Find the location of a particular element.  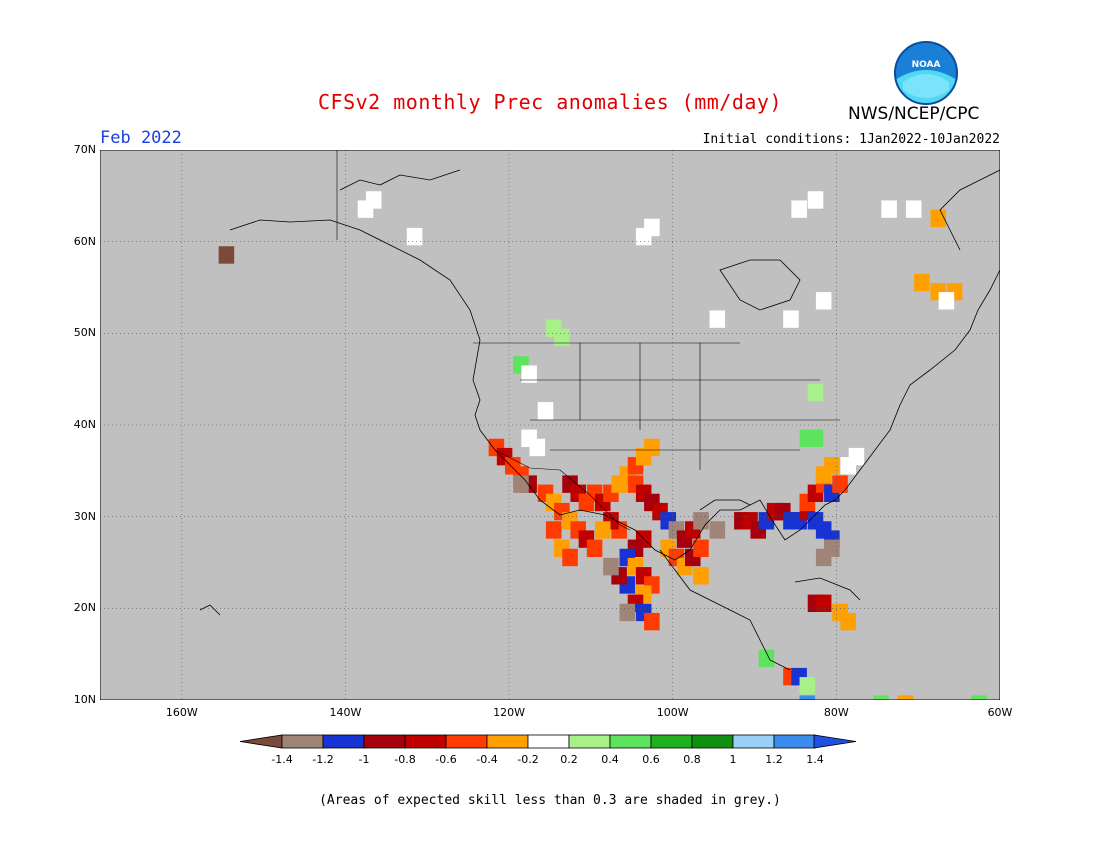

hawaii-coast is located at coordinates (210, 610).